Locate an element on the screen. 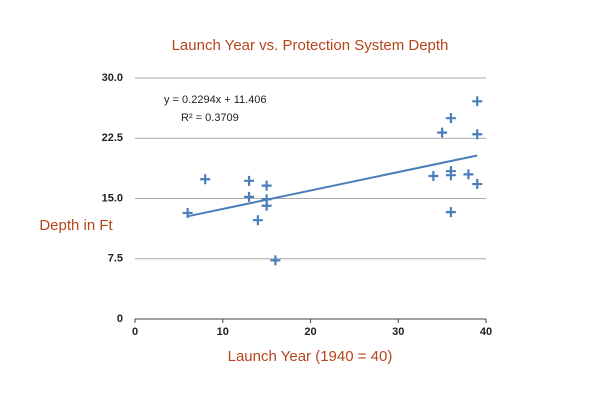 Image resolution: width=600 pixels, height=405 pixels. x-tick-label: 20 is located at coordinates (310, 332).